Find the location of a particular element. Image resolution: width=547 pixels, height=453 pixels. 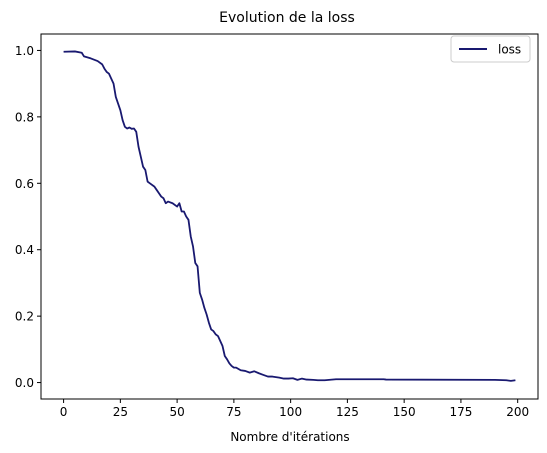

x-axis-label: Nombre d'itérations is located at coordinates (289, 437).